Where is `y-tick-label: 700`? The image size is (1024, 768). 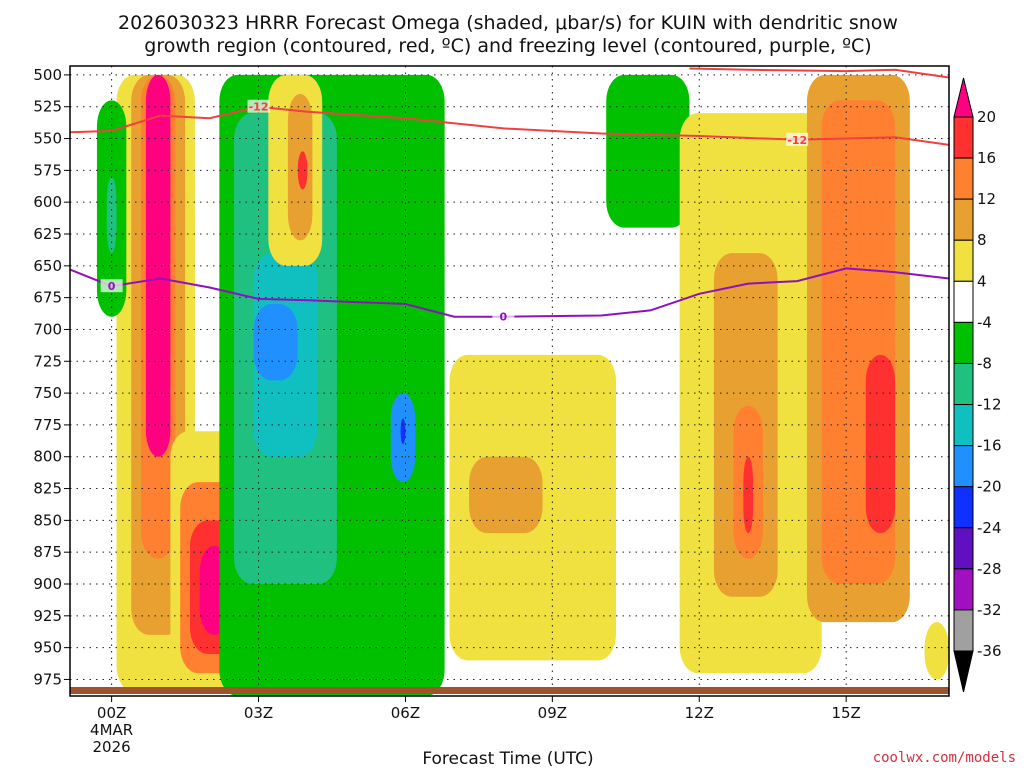 y-tick-label: 700 is located at coordinates (47, 329).